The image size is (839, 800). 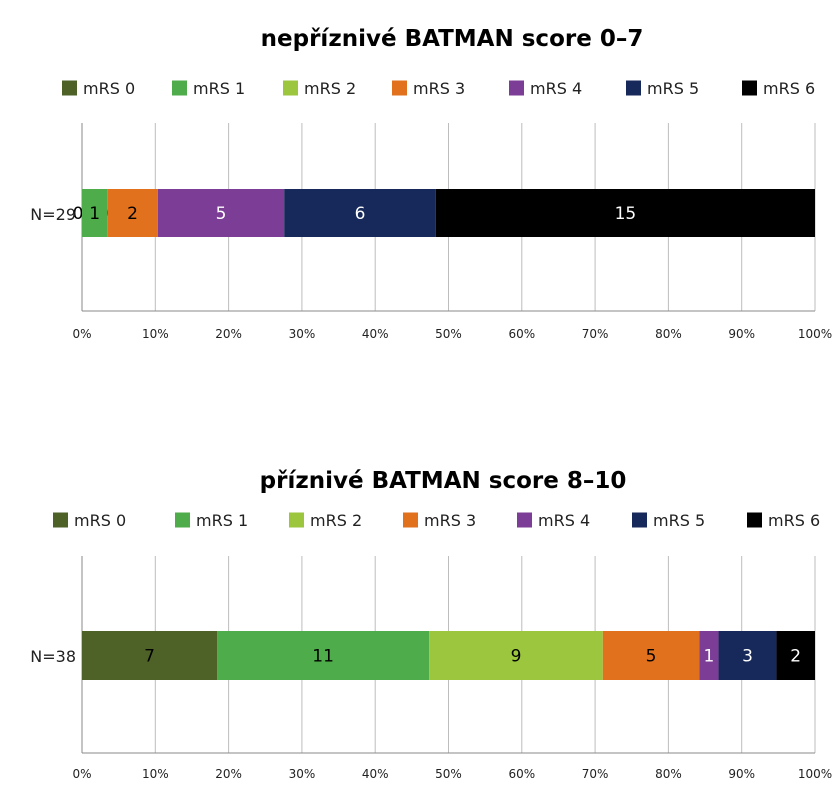 I want to click on bar-segment: 9, so click(x=516, y=655).